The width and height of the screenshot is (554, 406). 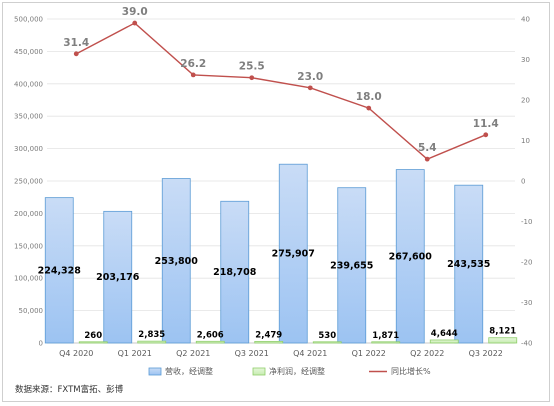 I want to click on category-label: Q4 2021, so click(x=310, y=353).